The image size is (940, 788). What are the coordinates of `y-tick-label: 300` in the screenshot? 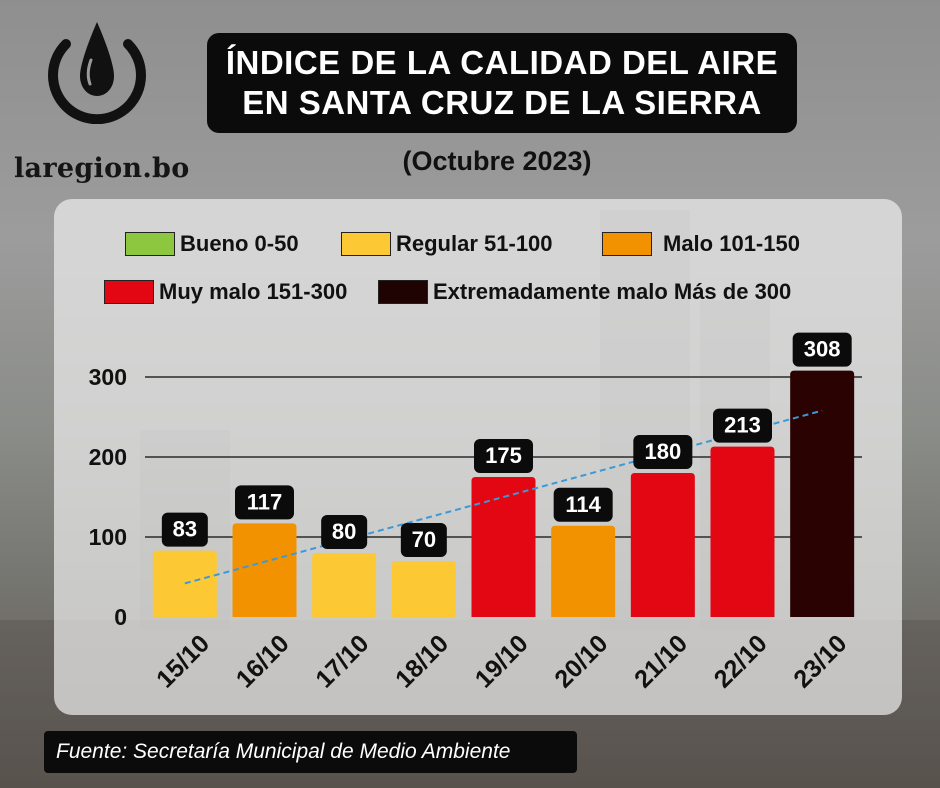 It's located at (108, 377).